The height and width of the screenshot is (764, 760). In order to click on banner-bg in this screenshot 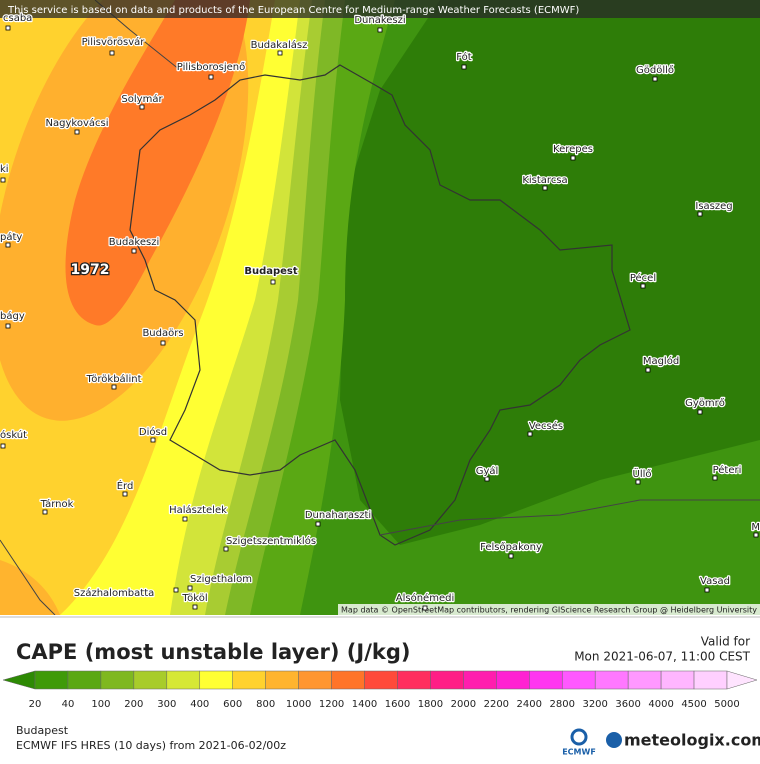, I will do `click(380, 9)`.